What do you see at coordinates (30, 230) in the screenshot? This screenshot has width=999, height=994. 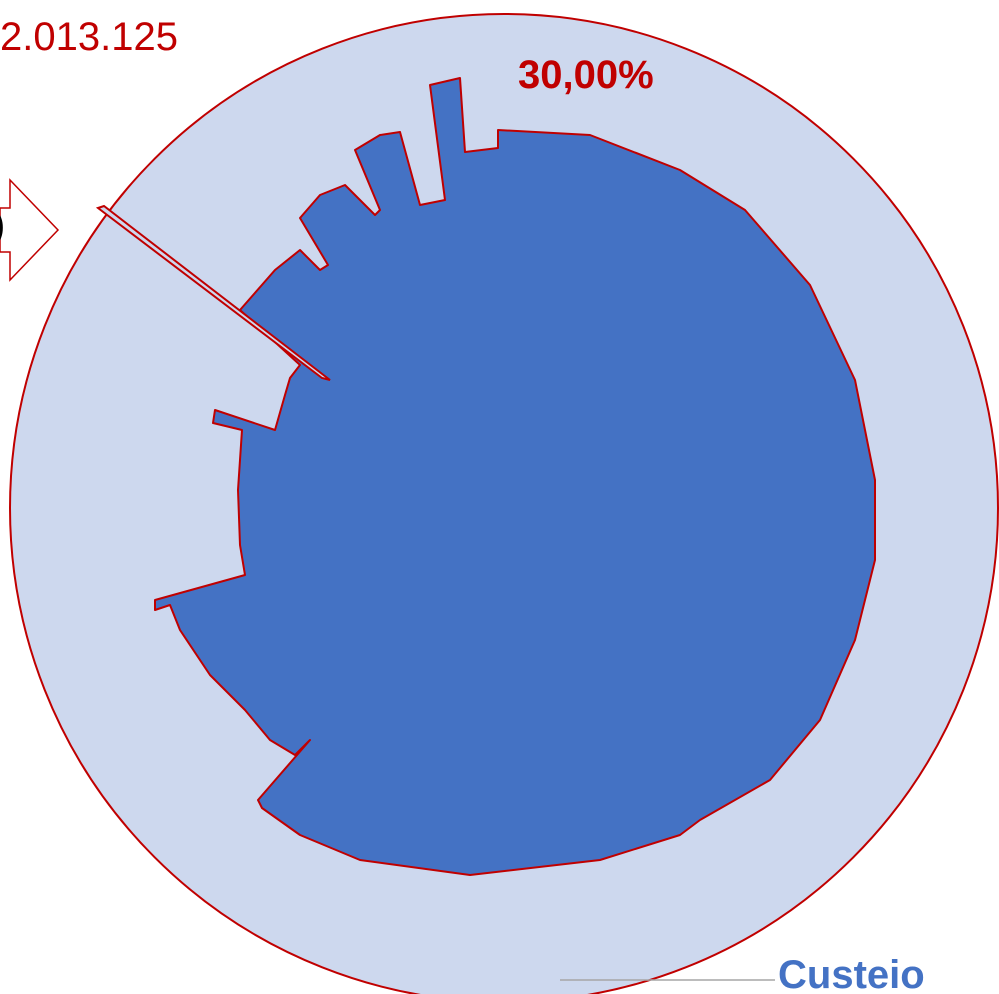 I see `arrow` at bounding box center [30, 230].